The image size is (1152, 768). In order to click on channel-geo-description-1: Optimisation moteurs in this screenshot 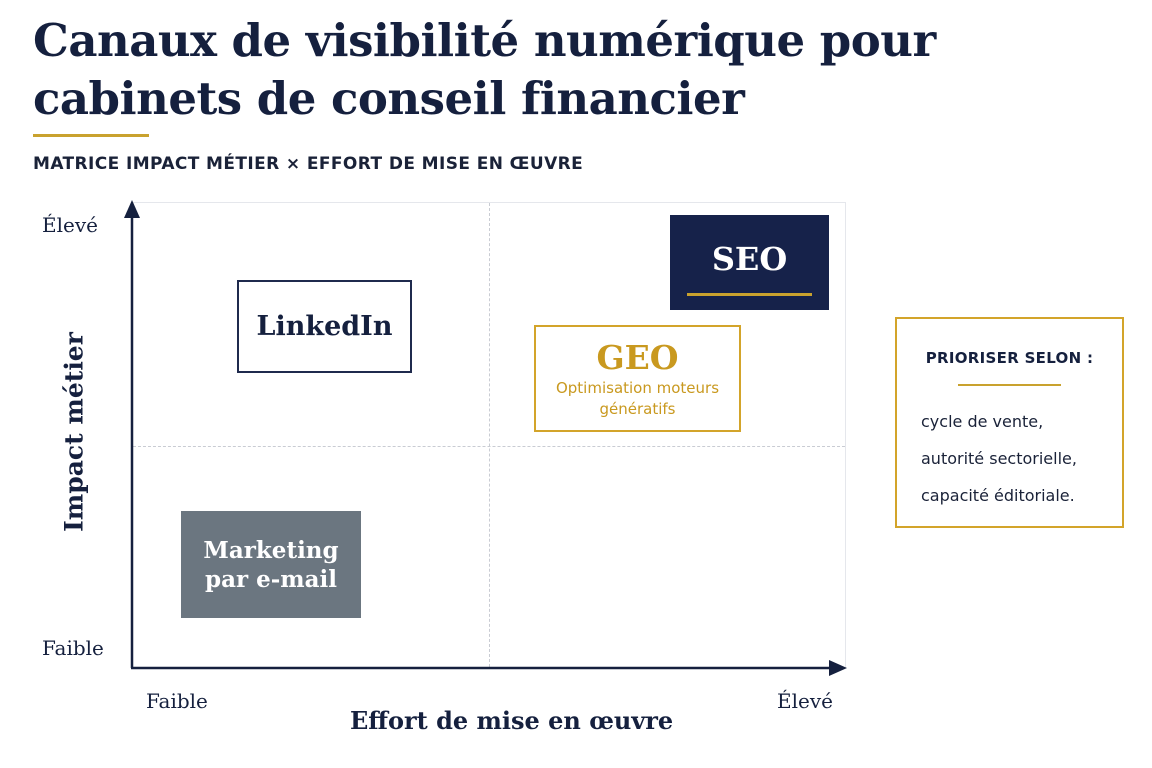, I will do `click(637, 387)`.